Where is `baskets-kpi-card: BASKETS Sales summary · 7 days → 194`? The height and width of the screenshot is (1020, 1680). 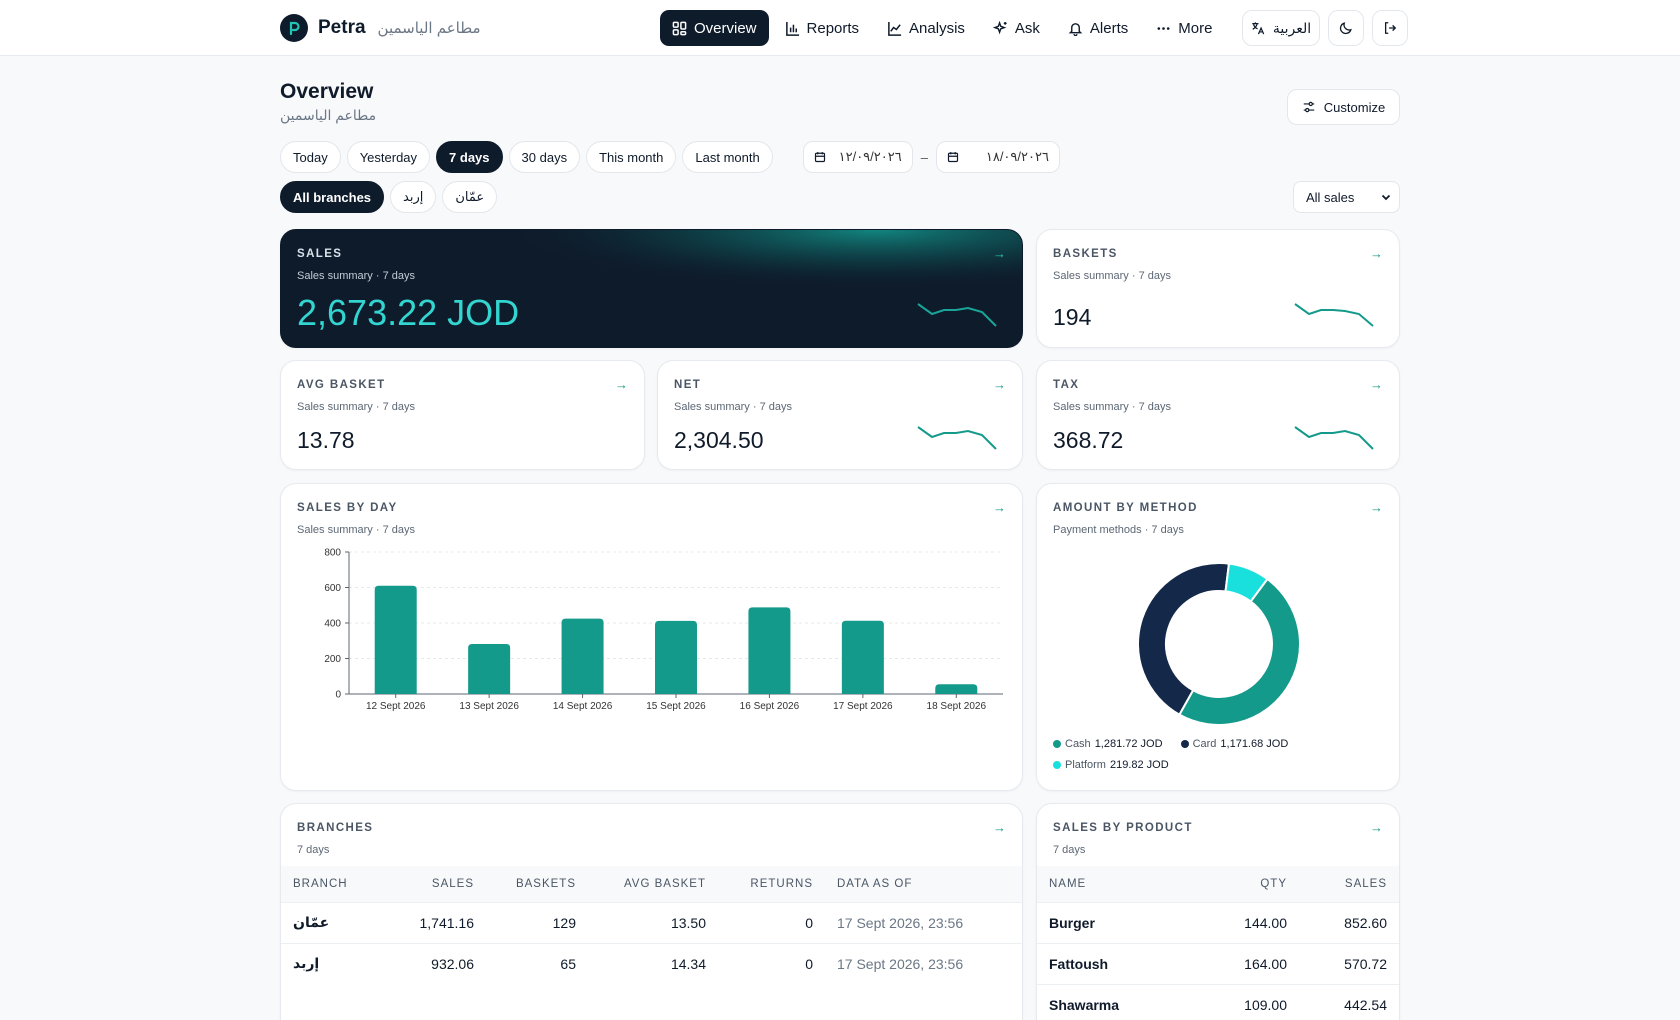
baskets-kpi-card: BASKETS Sales summary · 7 days → 194 is located at coordinates (1218, 288).